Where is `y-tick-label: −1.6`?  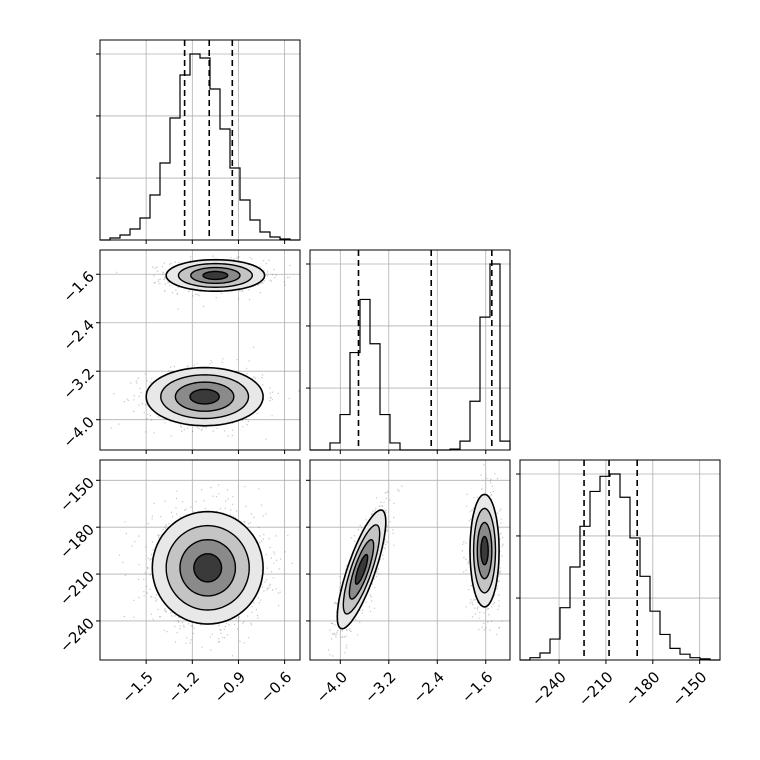
y-tick-label: −1.6 is located at coordinates (79, 287).